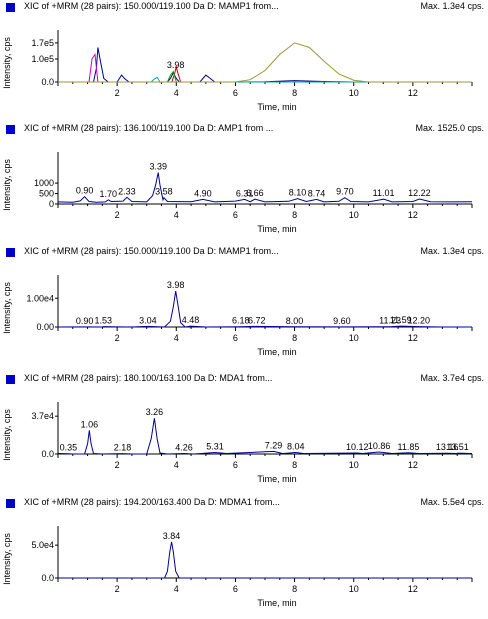 The width and height of the screenshot is (488, 619). I want to click on max-intensity-label: Max. 3.7e4 cps., so click(452, 378).